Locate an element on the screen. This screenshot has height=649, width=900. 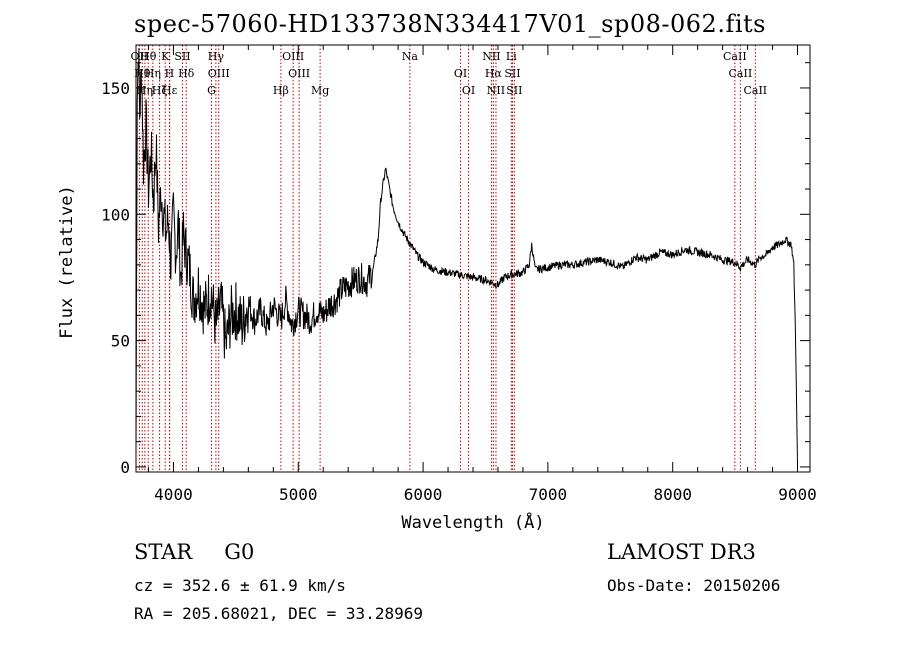
line-label-hζ: Hζ is located at coordinates (160, 90).